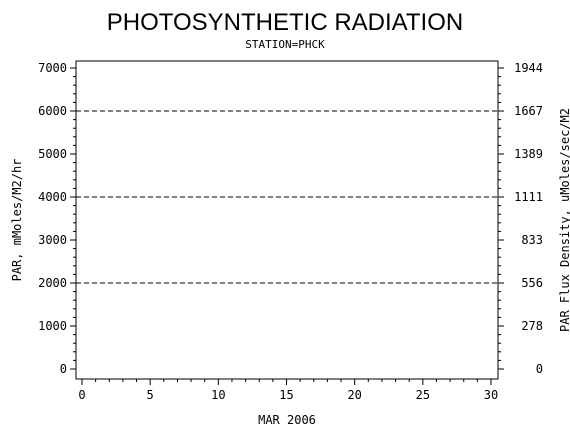 The width and height of the screenshot is (570, 430). I want to click on y-tick-label-right: 278, so click(532, 326).